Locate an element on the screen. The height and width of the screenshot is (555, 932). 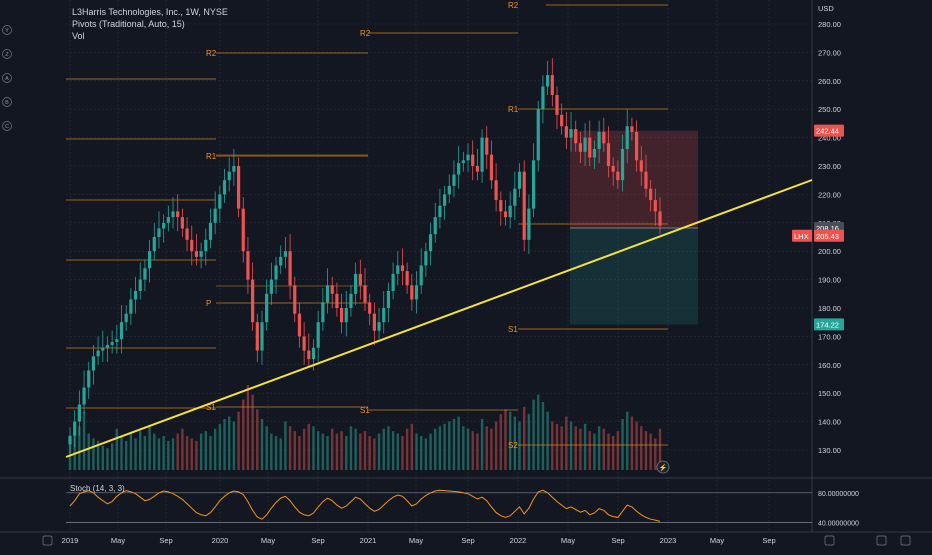
volume-indicator-label: Vol is located at coordinates (78, 36).